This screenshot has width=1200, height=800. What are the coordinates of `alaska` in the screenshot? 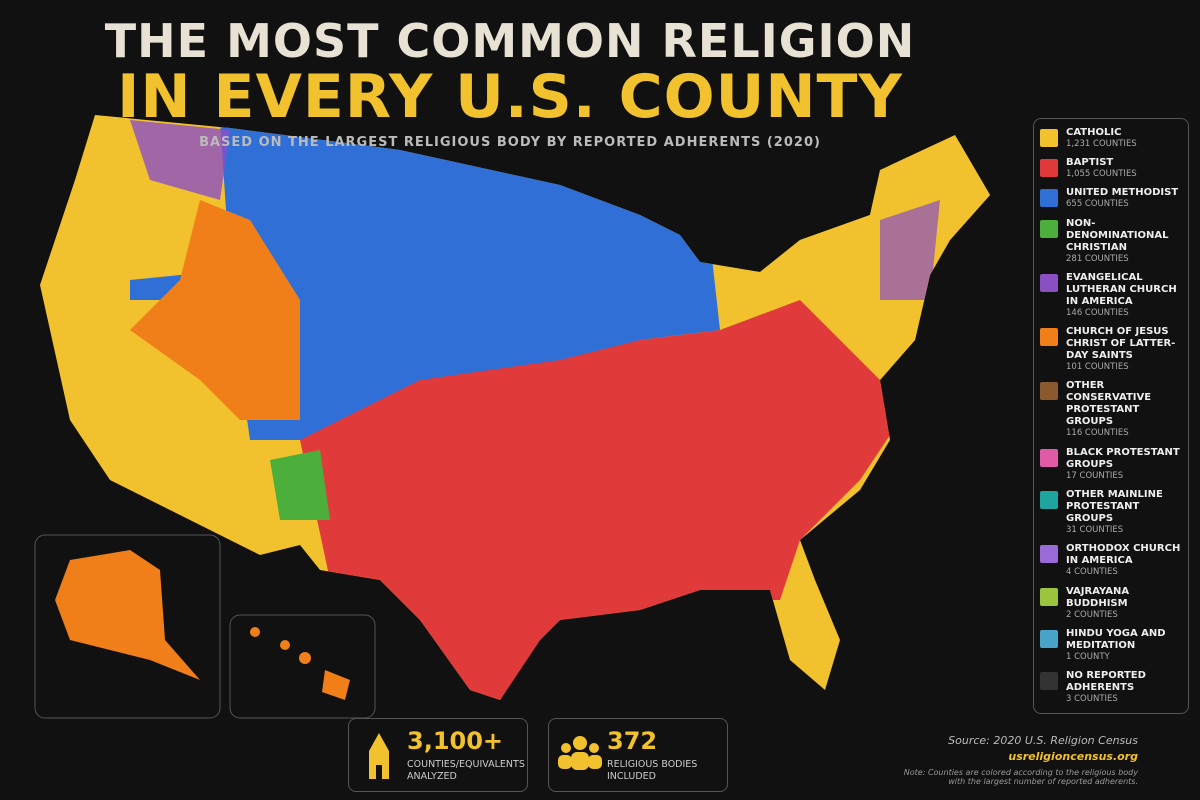 It's located at (127, 615).